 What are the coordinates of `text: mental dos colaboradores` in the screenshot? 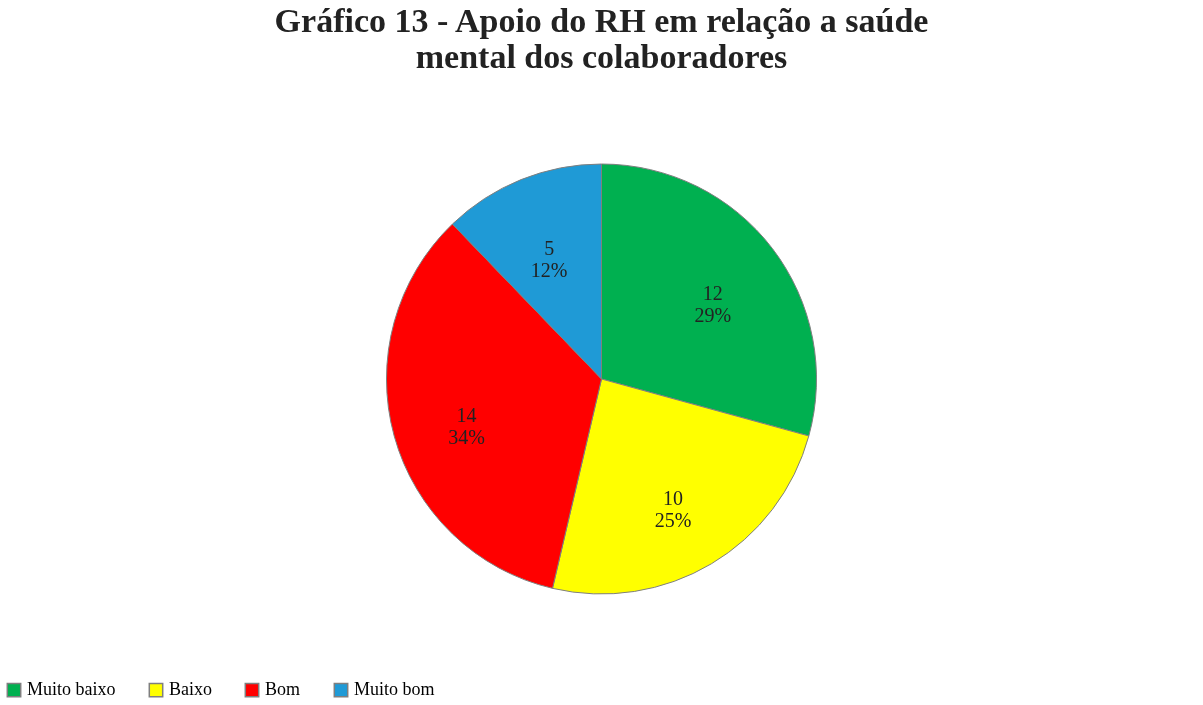 It's located at (601, 56).